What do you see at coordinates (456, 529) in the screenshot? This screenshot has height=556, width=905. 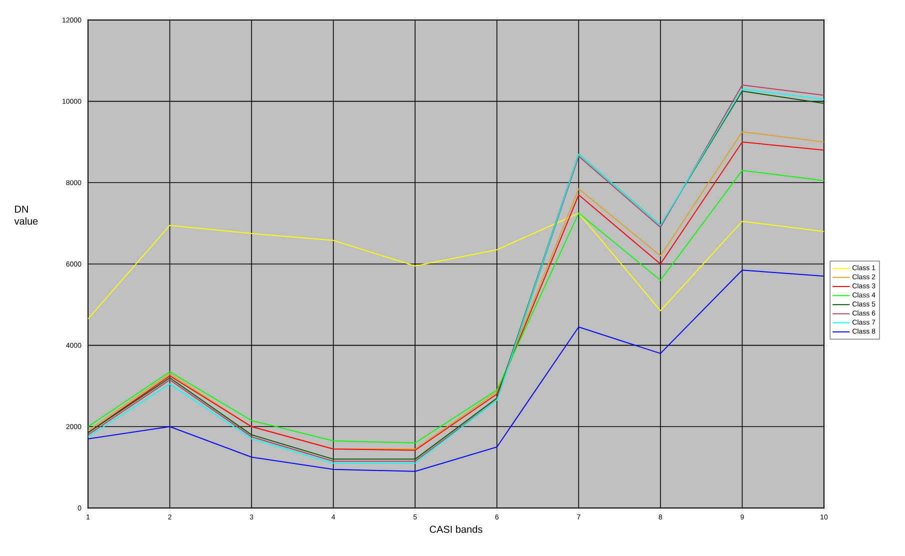 I see `x-axis-title: CASI bands` at bounding box center [456, 529].